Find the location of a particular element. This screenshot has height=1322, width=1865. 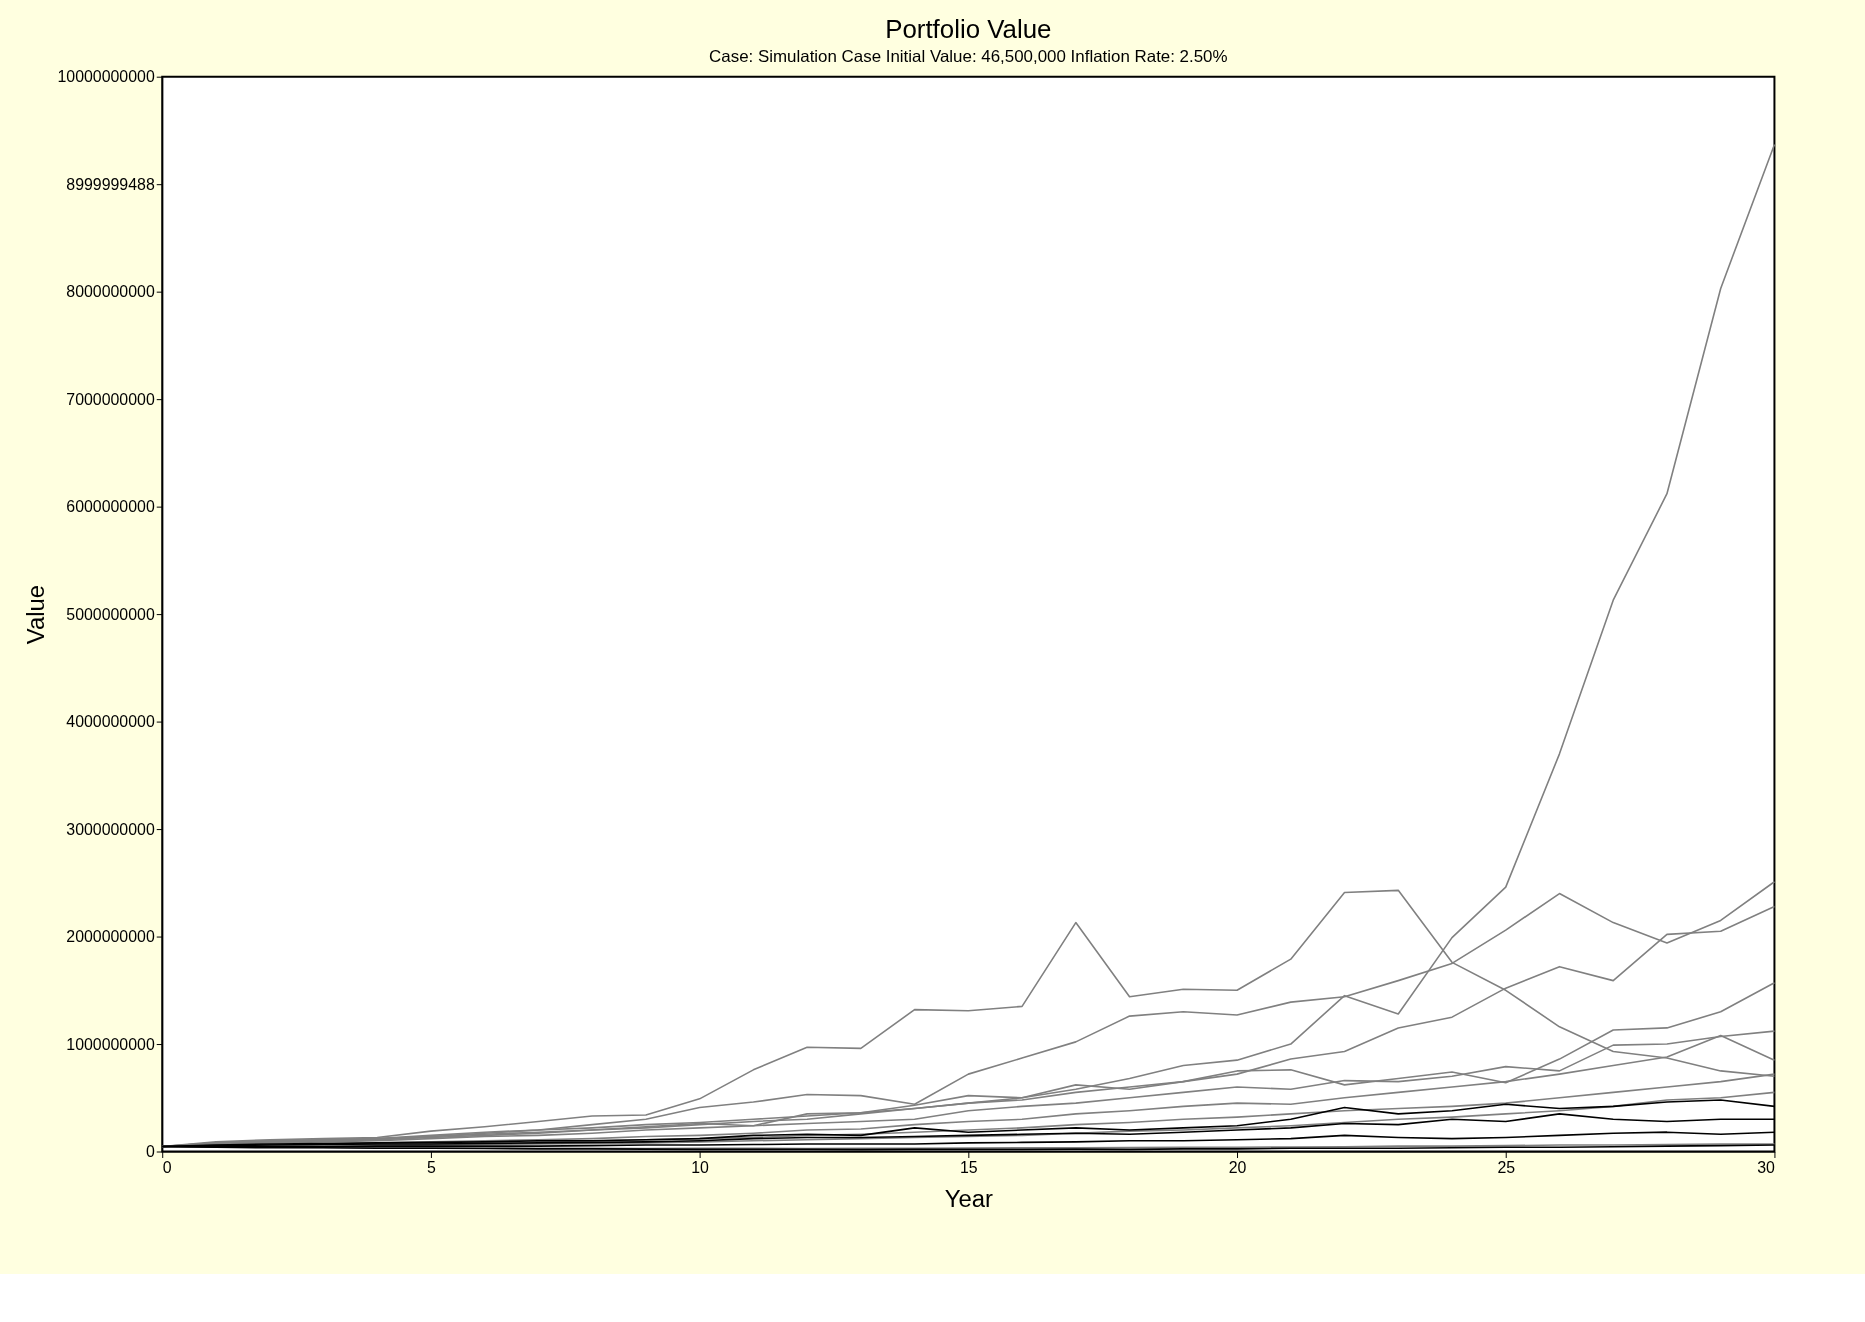

x-tick-label: 20 is located at coordinates (1237, 1167).